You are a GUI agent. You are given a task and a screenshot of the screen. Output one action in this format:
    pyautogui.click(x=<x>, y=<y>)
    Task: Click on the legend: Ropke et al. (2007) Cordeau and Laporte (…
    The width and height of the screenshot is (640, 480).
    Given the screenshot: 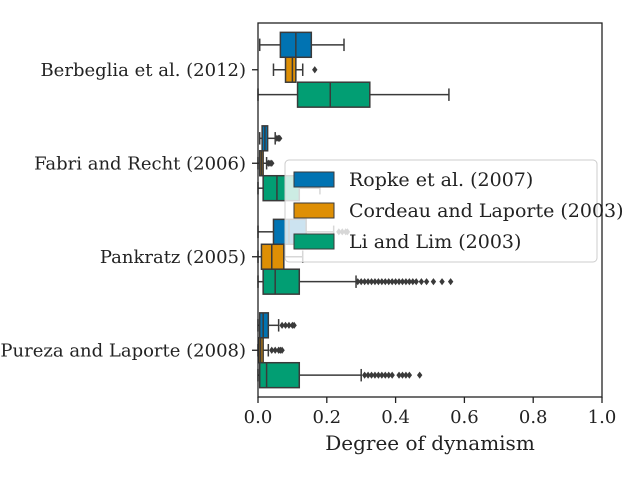 What is the action you would take?
    pyautogui.click(x=454, y=211)
    